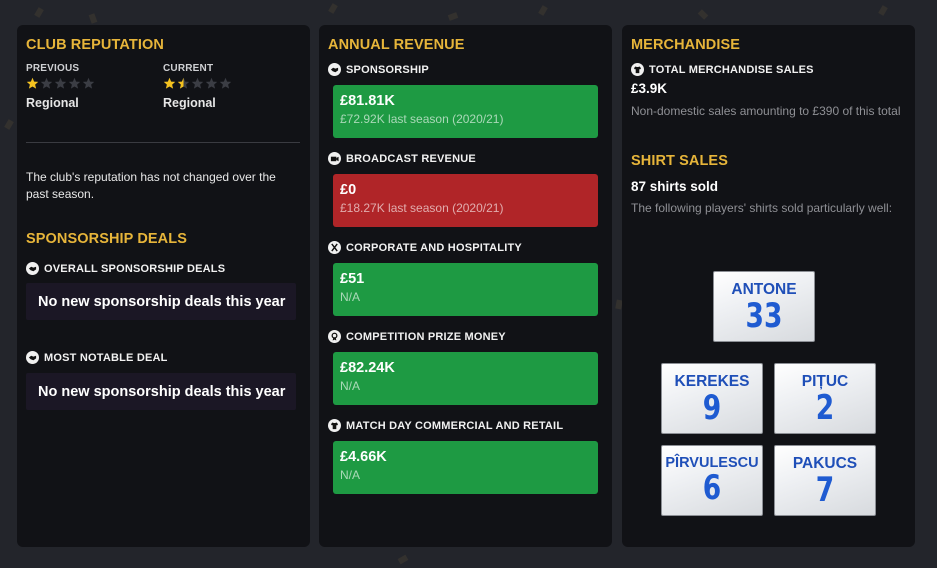 This screenshot has height=568, width=937. What do you see at coordinates (712, 488) in the screenshot?
I see `shirt-number: 6` at bounding box center [712, 488].